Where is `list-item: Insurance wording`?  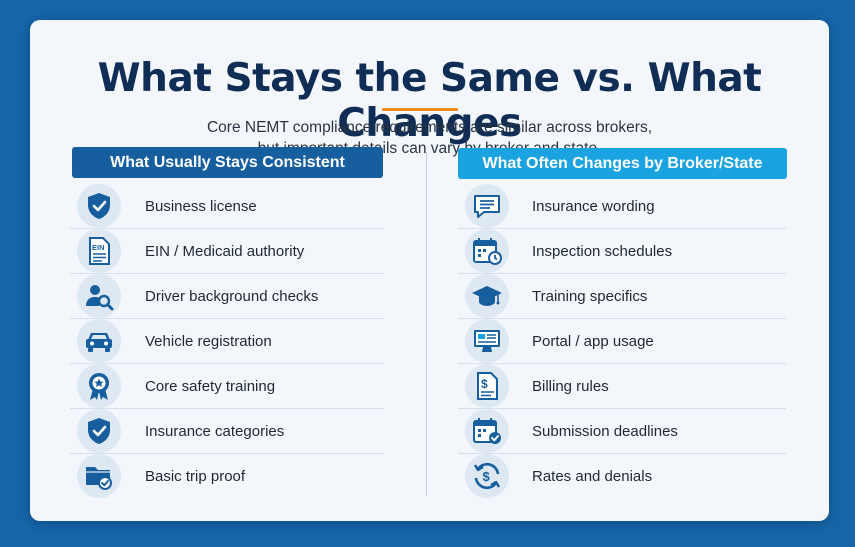
list-item: Insurance wording is located at coordinates (622, 206).